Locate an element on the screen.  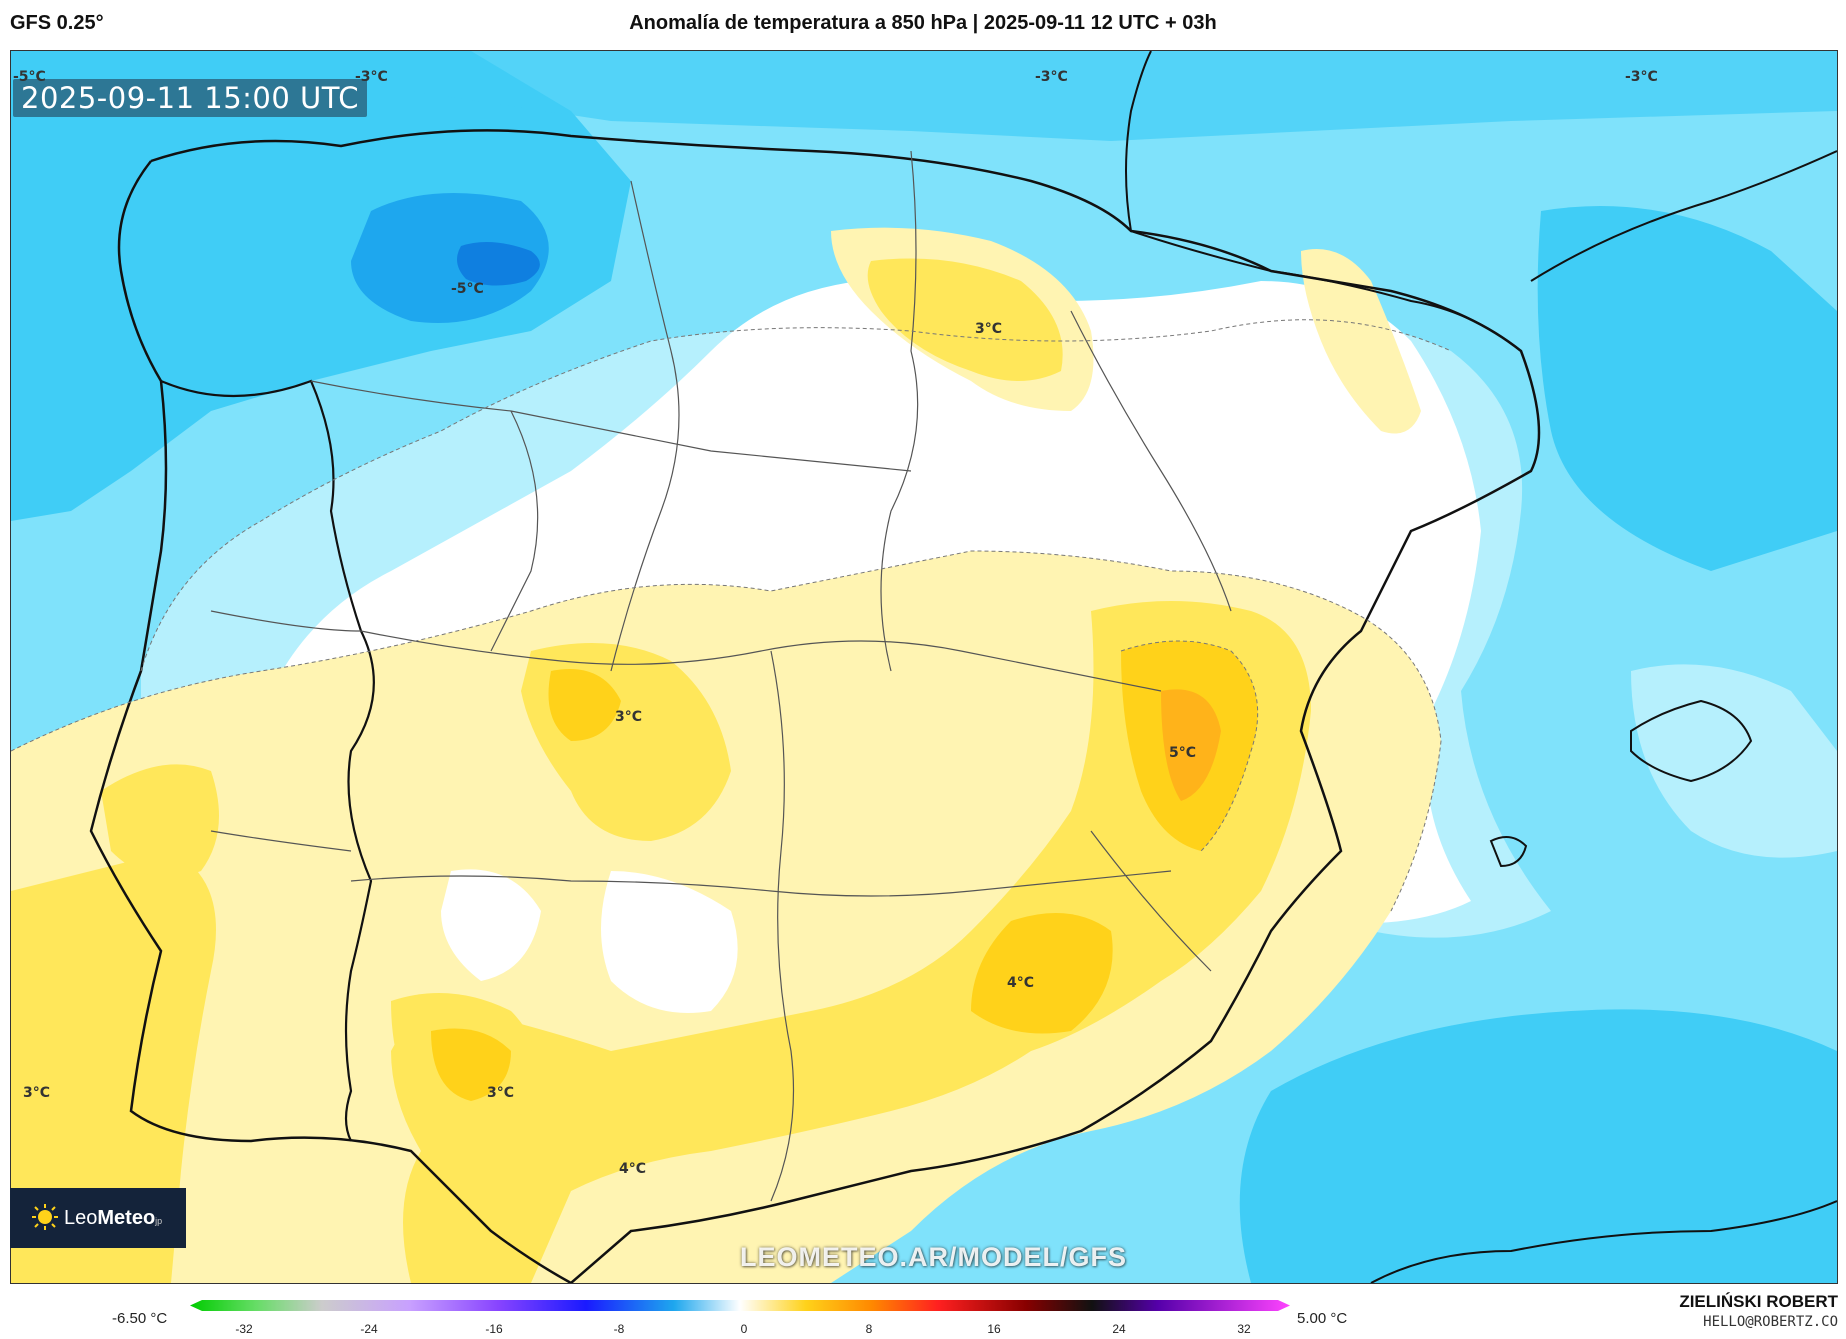
scale-max-label: 5.00 °C is located at coordinates (1322, 1318).